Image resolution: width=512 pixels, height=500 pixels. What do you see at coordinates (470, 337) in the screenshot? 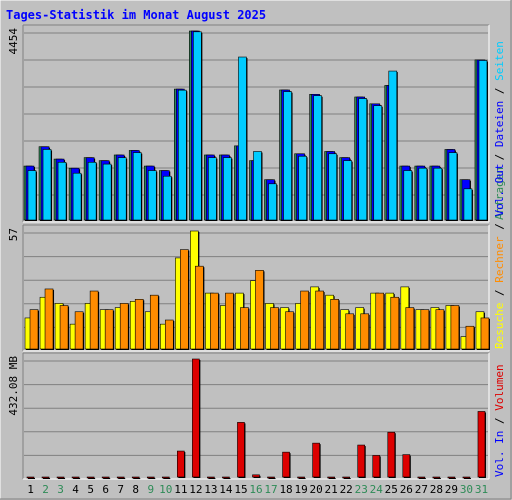
I see `bar-rechner-day-30-body` at bounding box center [470, 337].